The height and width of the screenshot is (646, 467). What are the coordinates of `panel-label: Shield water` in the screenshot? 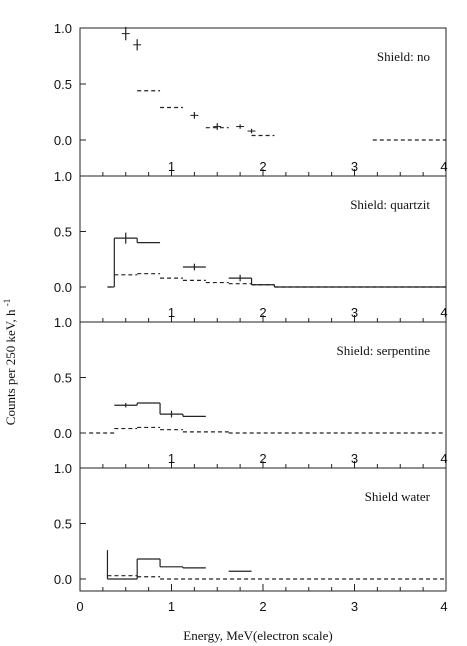 It's located at (398, 496).